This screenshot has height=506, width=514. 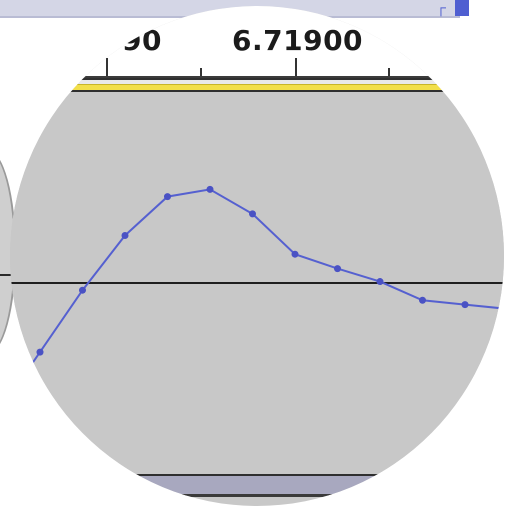 What do you see at coordinates (257, 87) in the screenshot?
I see `selection-highlight` at bounding box center [257, 87].